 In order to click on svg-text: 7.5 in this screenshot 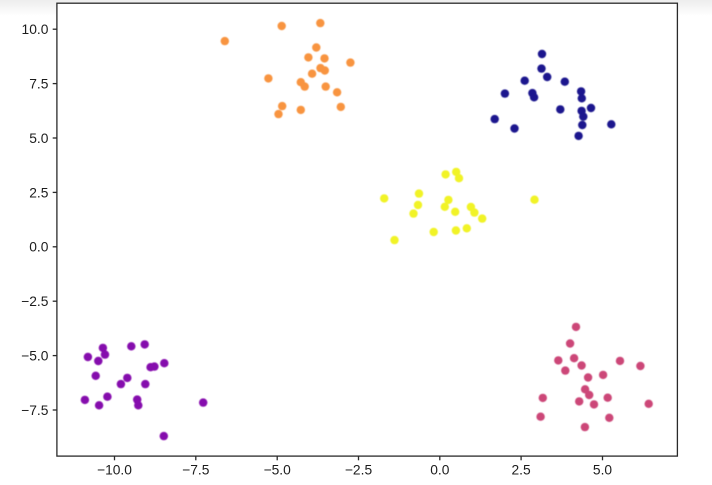, I will do `click(39, 84)`.